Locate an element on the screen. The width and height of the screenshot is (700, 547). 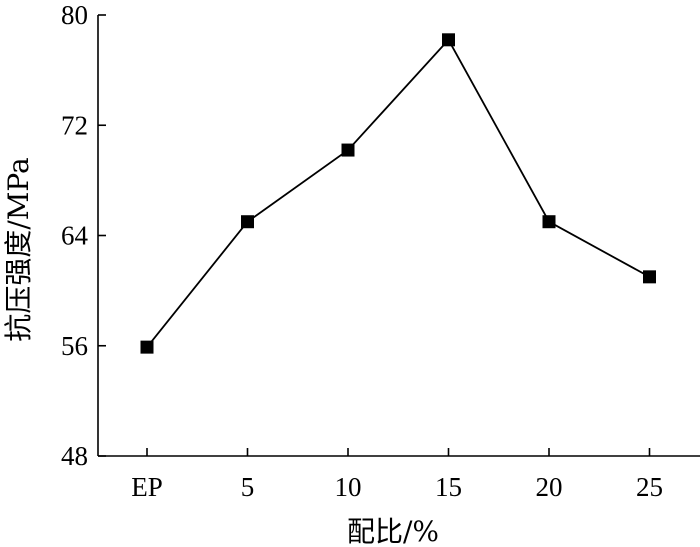
x-tick-label: 15 is located at coordinates (448, 487).